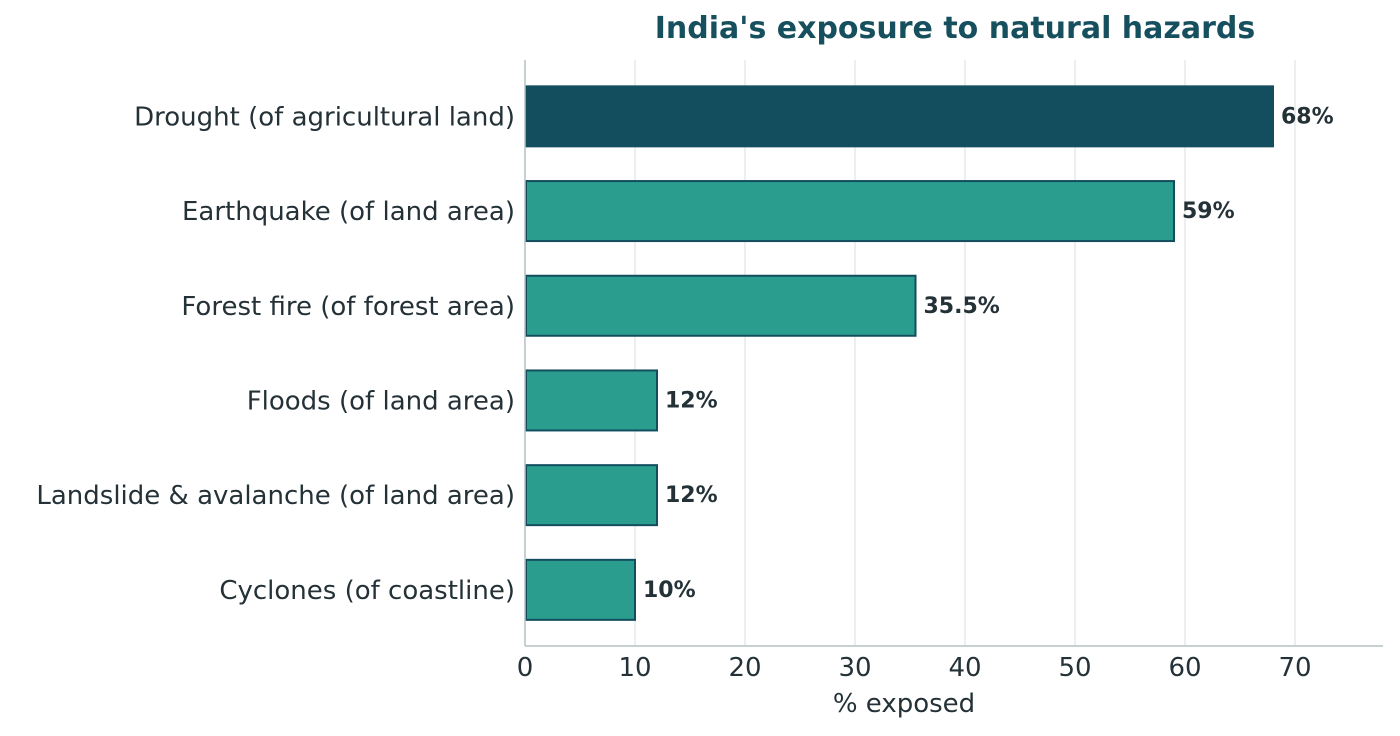 The image size is (1400, 736). I want to click on x-tick-label-0: 0, so click(525, 668).